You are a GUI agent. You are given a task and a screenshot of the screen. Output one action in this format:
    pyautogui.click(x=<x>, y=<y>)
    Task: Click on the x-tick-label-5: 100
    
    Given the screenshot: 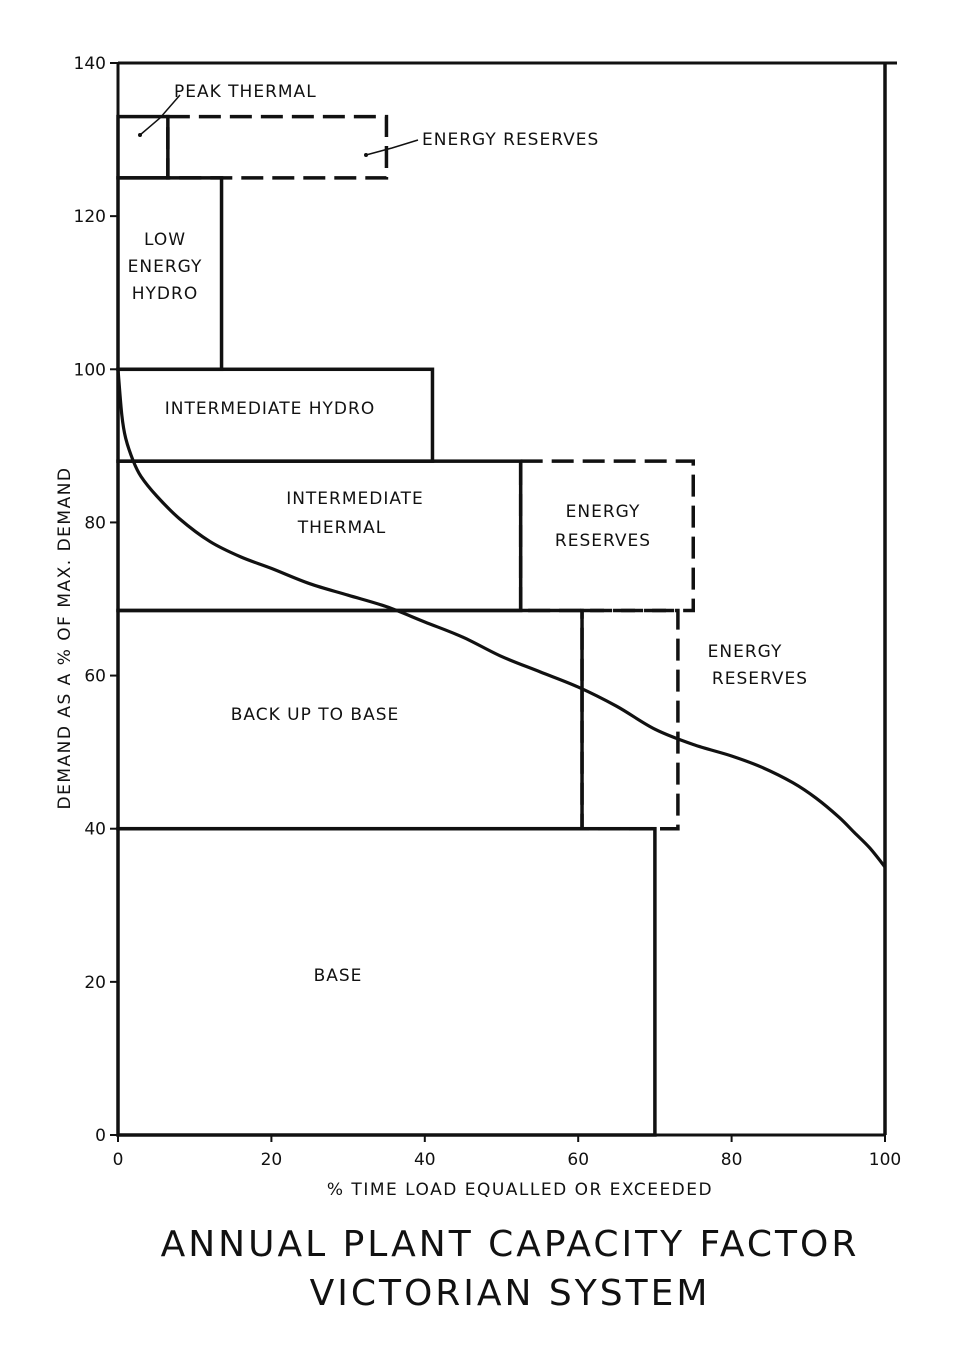 What is the action you would take?
    pyautogui.click(x=885, y=1160)
    